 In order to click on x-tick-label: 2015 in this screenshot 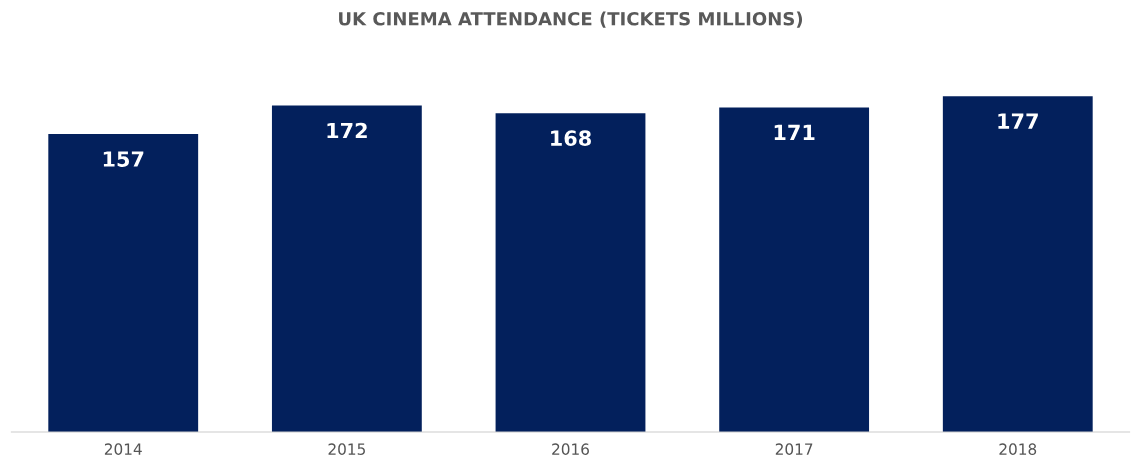, I will do `click(346, 449)`.